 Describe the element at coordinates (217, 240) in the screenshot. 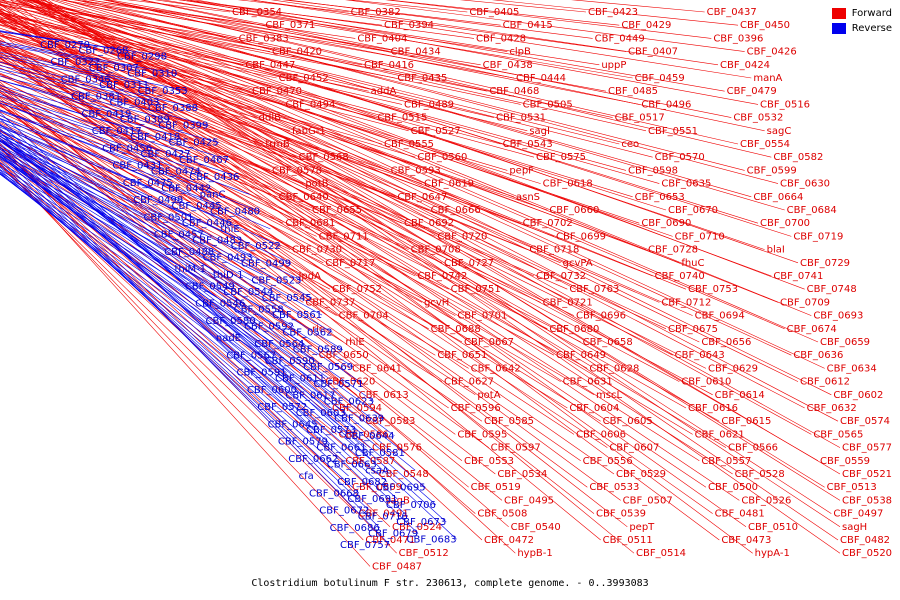

I see `reverse-feature-label: CBF_0483` at that location.